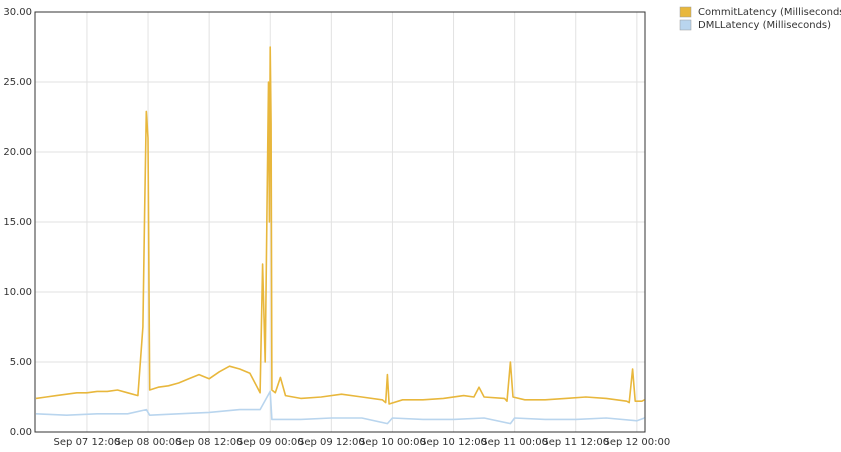  I want to click on x-tick-label: Sep 11 12:00, so click(575, 442).